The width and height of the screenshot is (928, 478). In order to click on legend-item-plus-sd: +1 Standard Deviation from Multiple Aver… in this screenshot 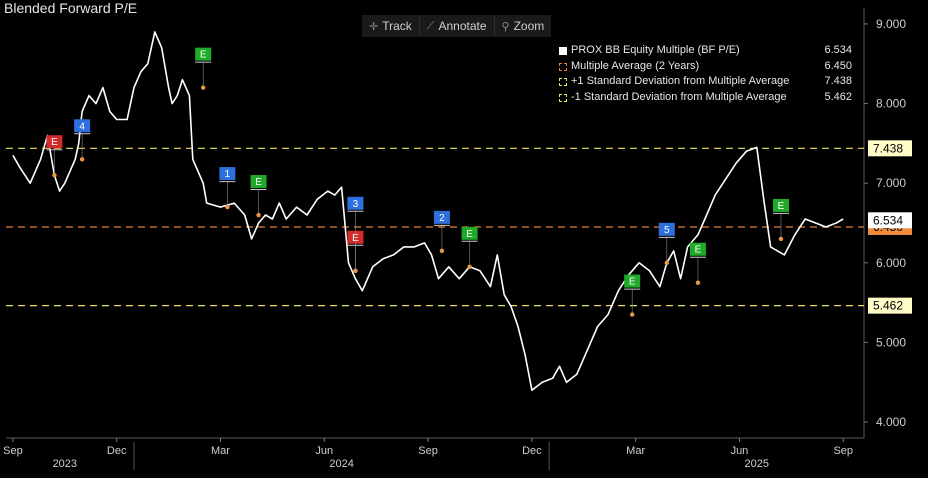, I will do `click(705, 83)`.